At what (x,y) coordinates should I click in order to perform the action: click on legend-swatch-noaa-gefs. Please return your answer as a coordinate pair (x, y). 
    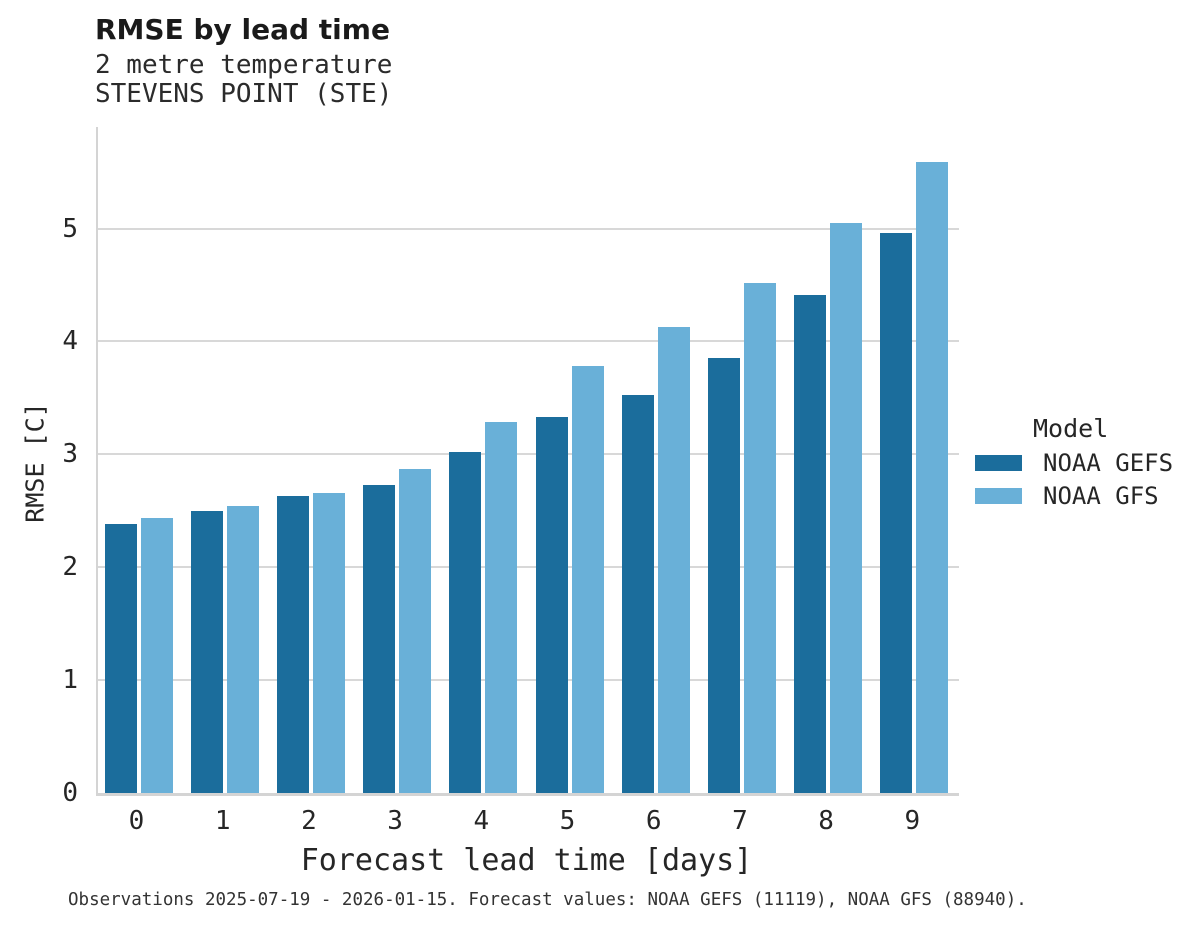
    Looking at the image, I should click on (998, 463).